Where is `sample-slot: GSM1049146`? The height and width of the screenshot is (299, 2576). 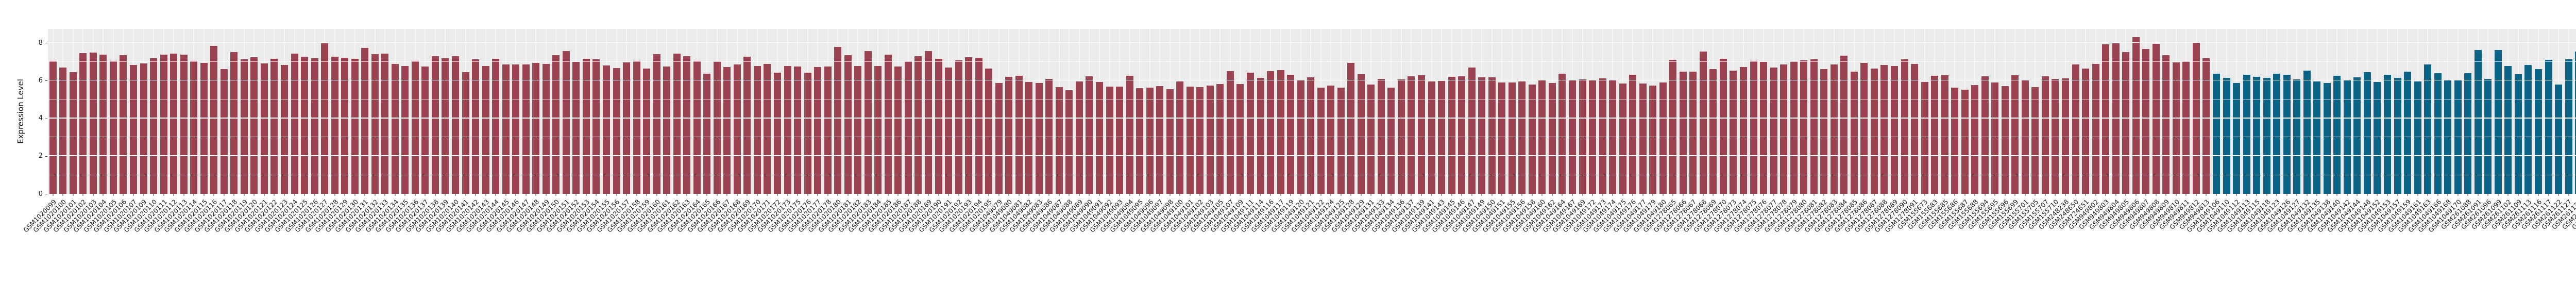
sample-slot: GSM1049146 is located at coordinates (1448, 131).